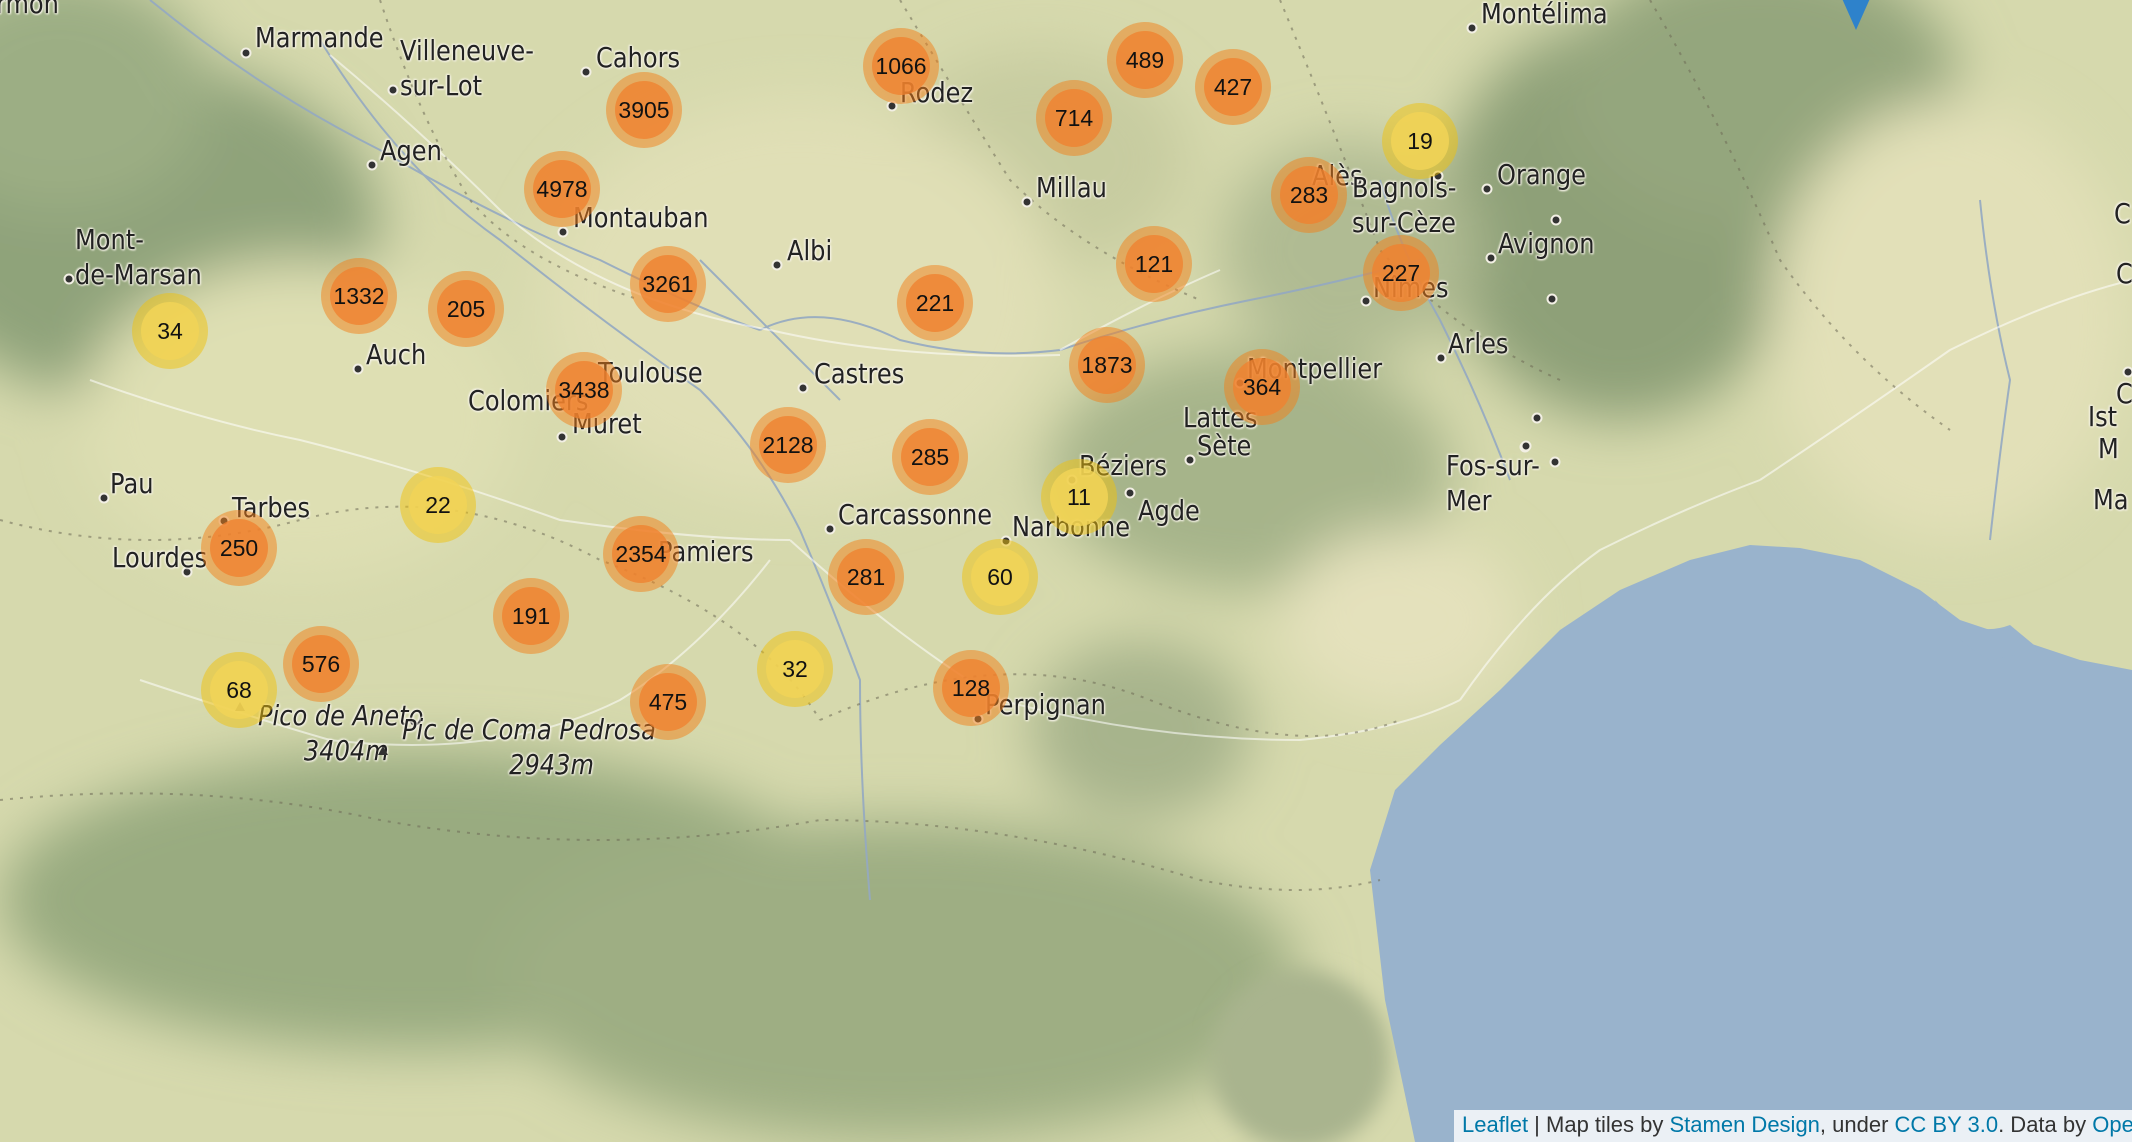 The width and height of the screenshot is (2132, 1142). I want to click on marker-cluster: 22, so click(438, 505).